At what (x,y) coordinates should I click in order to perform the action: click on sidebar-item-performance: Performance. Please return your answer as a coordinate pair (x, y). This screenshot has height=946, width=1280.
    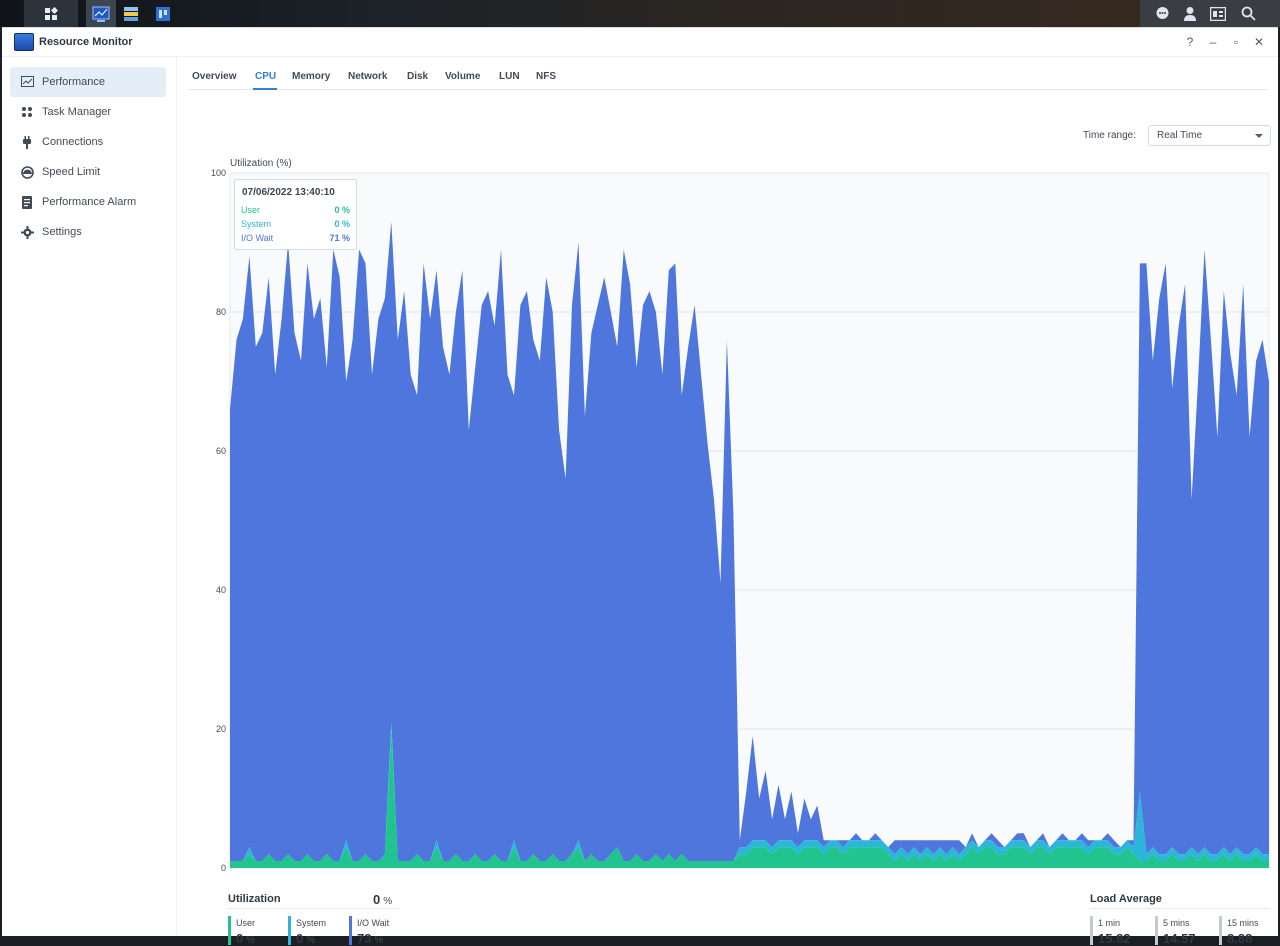
    Looking at the image, I should click on (88, 82).